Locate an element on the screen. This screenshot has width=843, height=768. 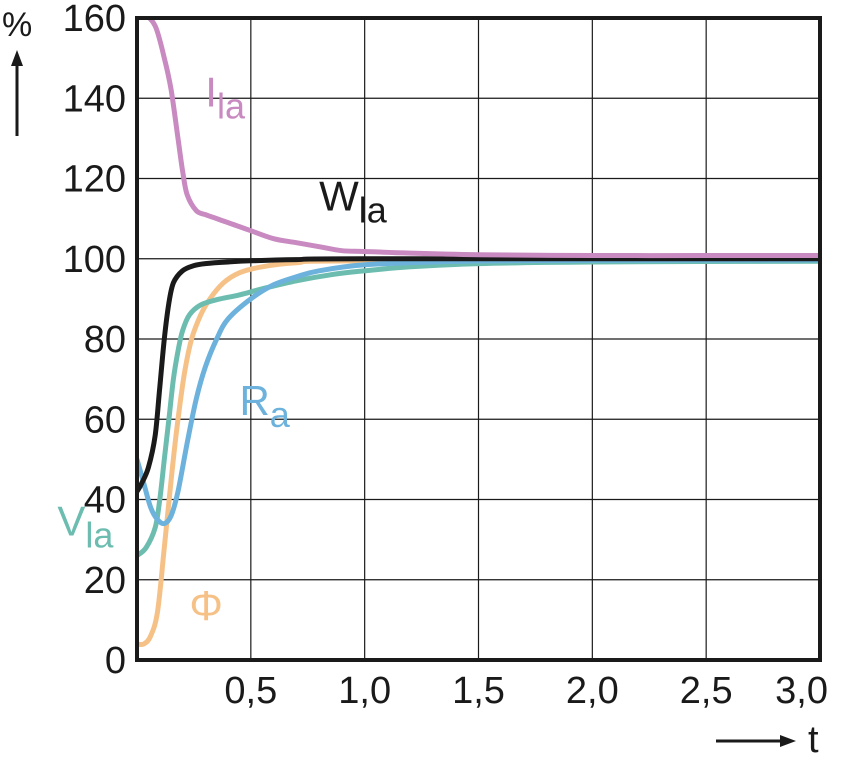
y-tick-label: 60 is located at coordinates (105, 420).